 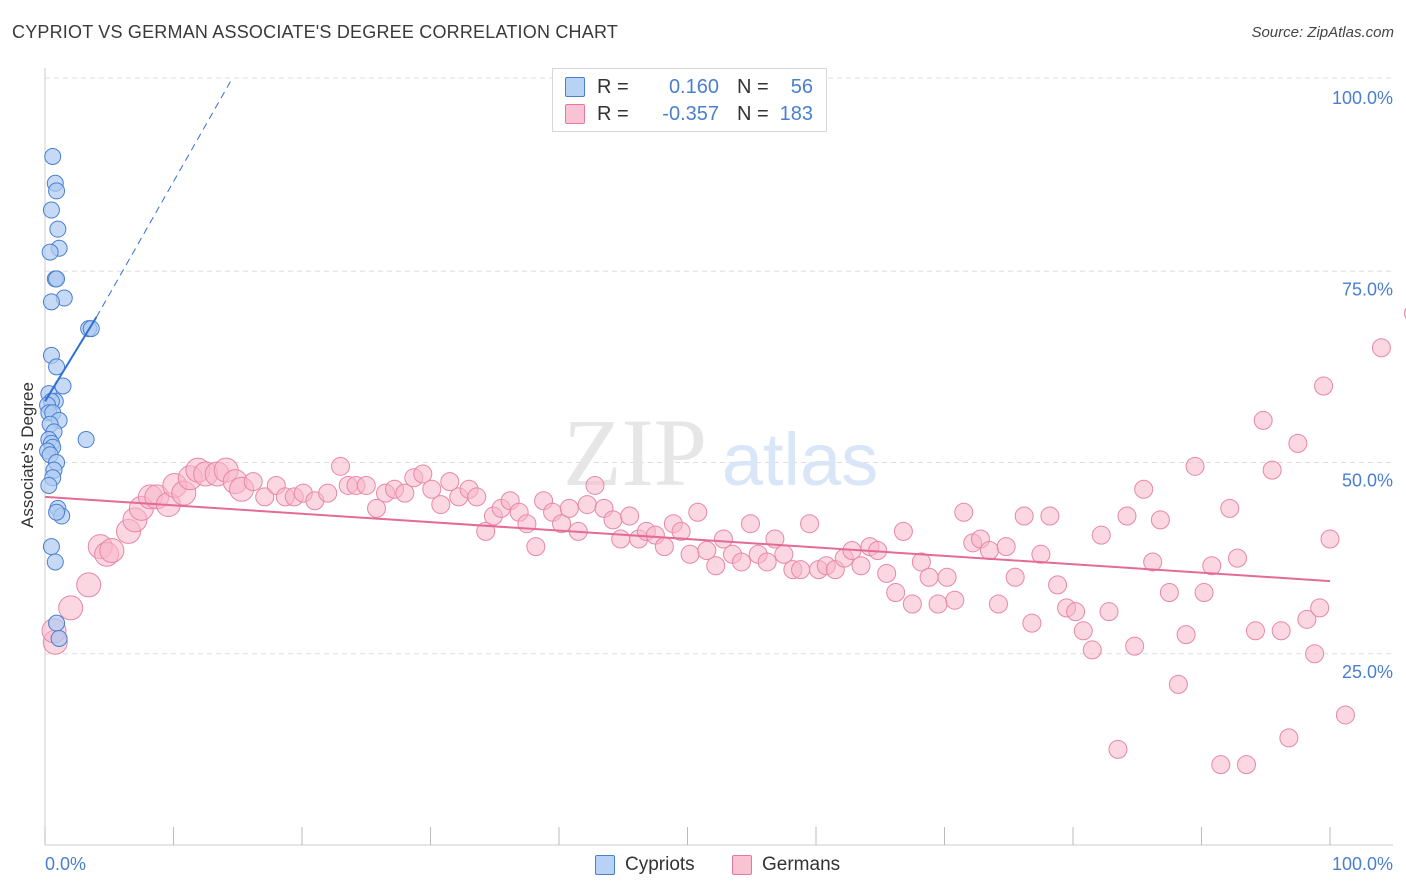 I want to click on y-tick-label: 25.0%, so click(x=1367, y=672).